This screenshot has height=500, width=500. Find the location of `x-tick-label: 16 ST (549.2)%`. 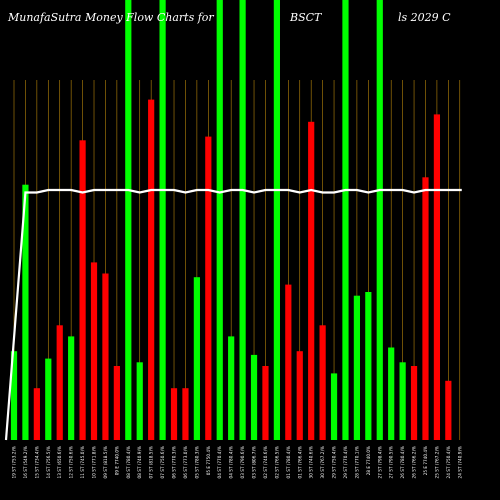

x-tick-label: 16 ST (549.2)% is located at coordinates (25, 462).